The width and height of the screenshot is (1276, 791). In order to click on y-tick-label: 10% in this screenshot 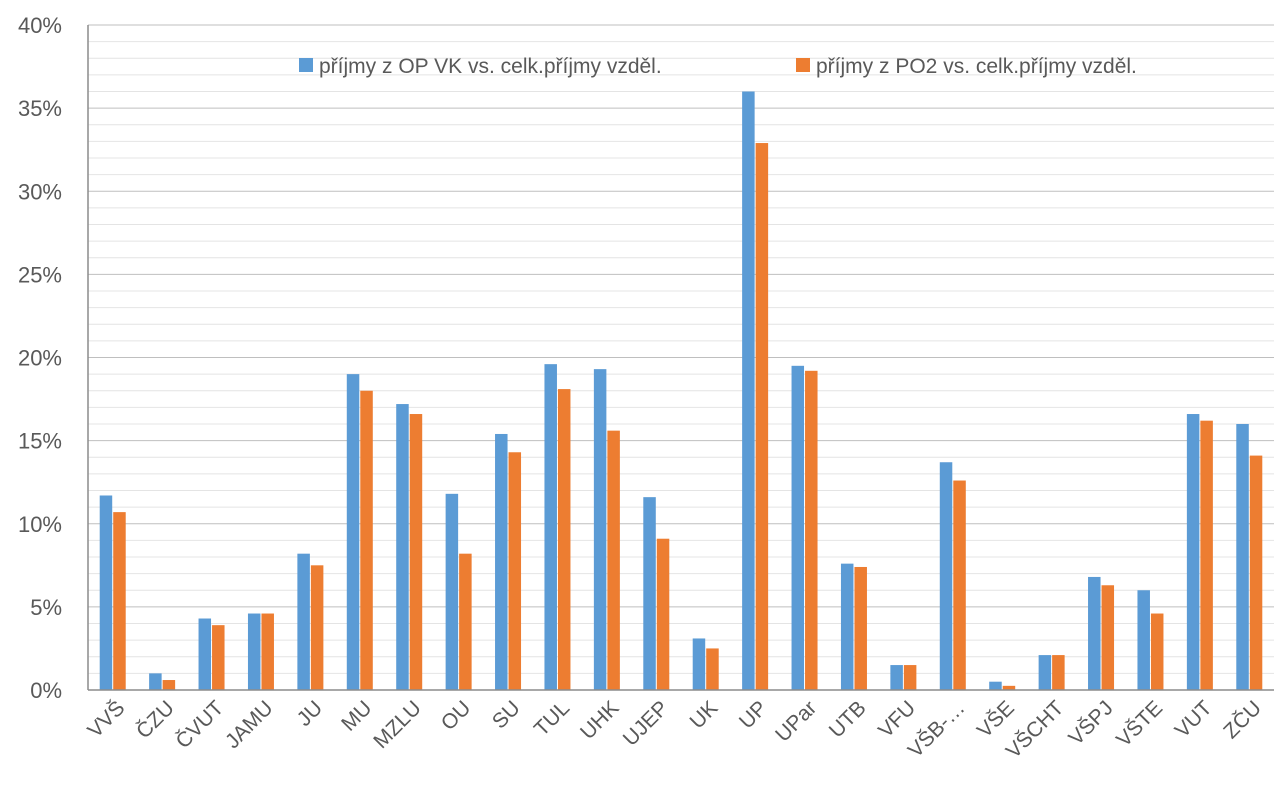, I will do `click(40, 524)`.